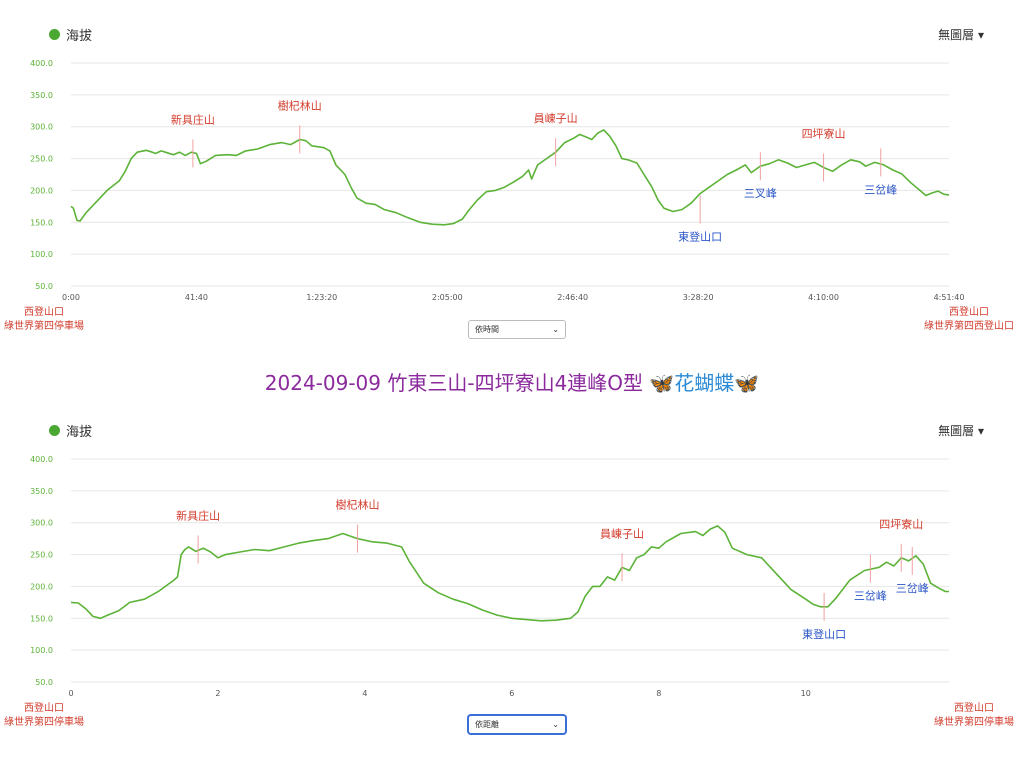 The width and height of the screenshot is (1024, 764). Describe the element at coordinates (487, 329) in the screenshot. I see `select-value: 依時間` at that location.